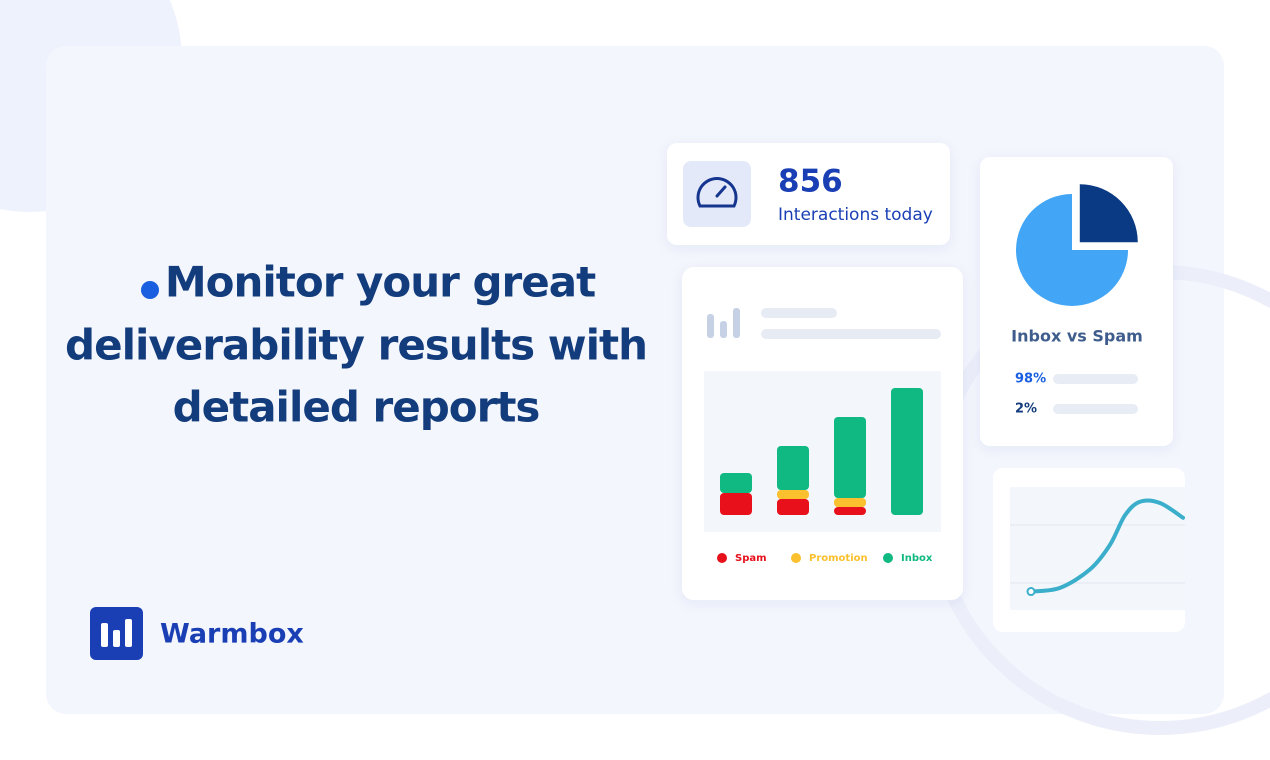 The image size is (1270, 760). What do you see at coordinates (723, 323) in the screenshot?
I see `placeholder-logo` at bounding box center [723, 323].